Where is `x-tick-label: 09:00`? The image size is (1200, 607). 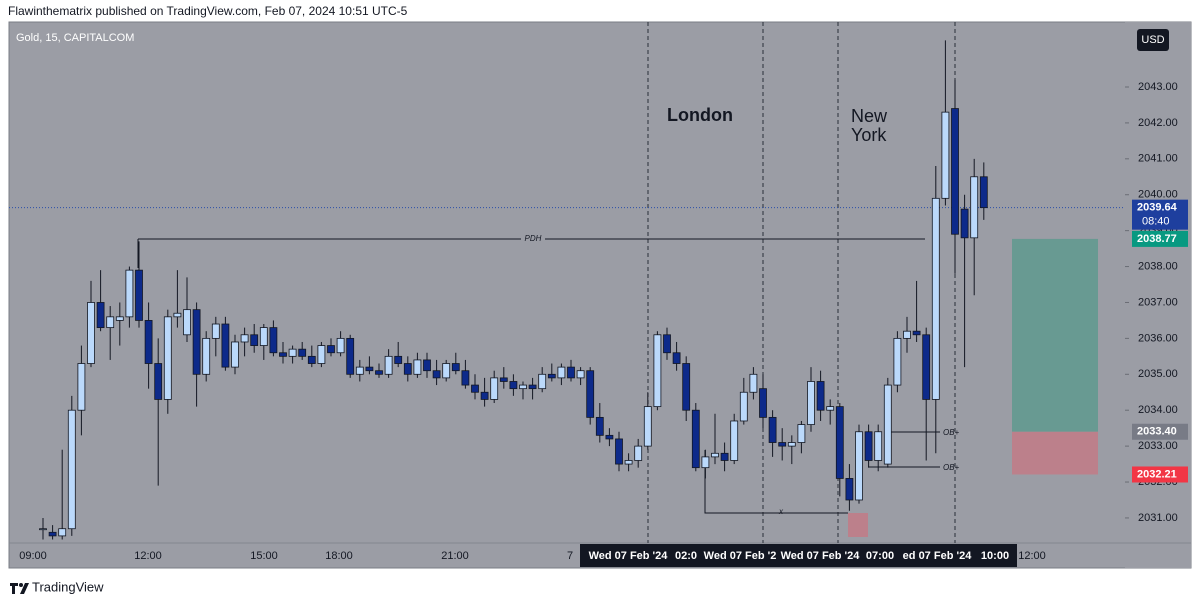 x-tick-label: 09:00 is located at coordinates (33, 556).